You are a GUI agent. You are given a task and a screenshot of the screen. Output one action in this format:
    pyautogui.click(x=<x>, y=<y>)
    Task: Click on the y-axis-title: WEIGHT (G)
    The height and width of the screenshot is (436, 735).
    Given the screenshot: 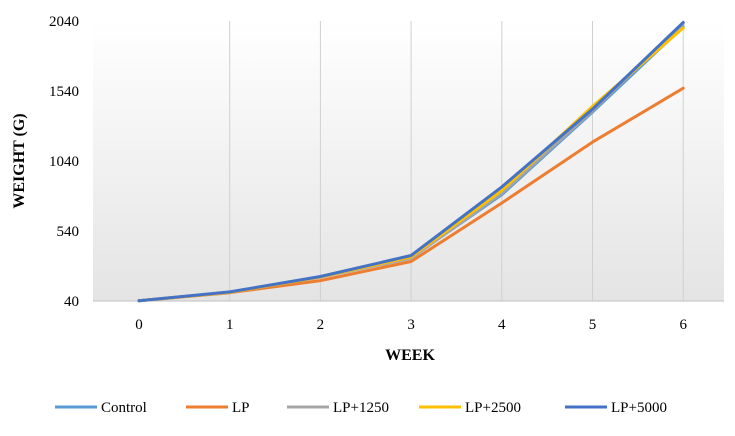 What is the action you would take?
    pyautogui.click(x=19, y=160)
    